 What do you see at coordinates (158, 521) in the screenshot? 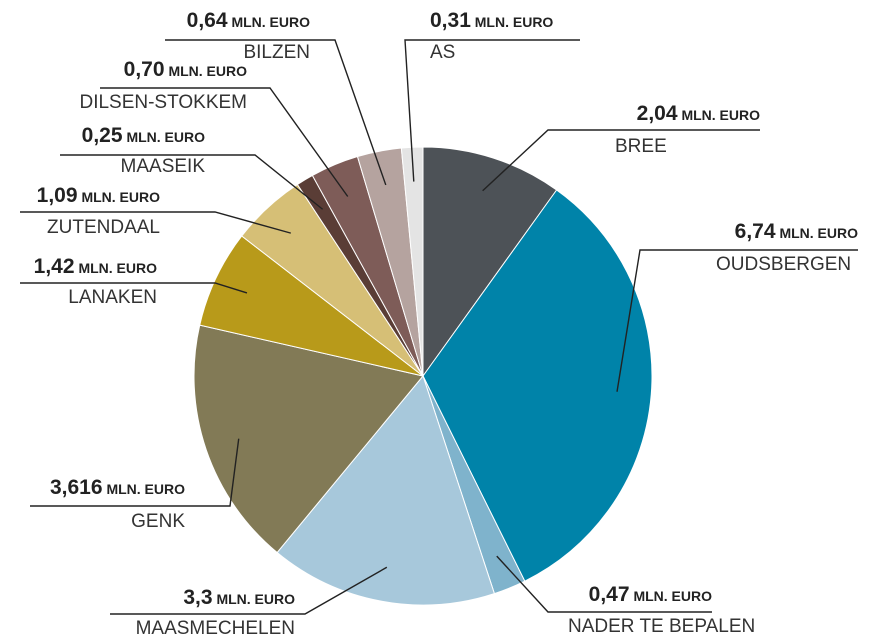
I see `category-label: GENK` at bounding box center [158, 521].